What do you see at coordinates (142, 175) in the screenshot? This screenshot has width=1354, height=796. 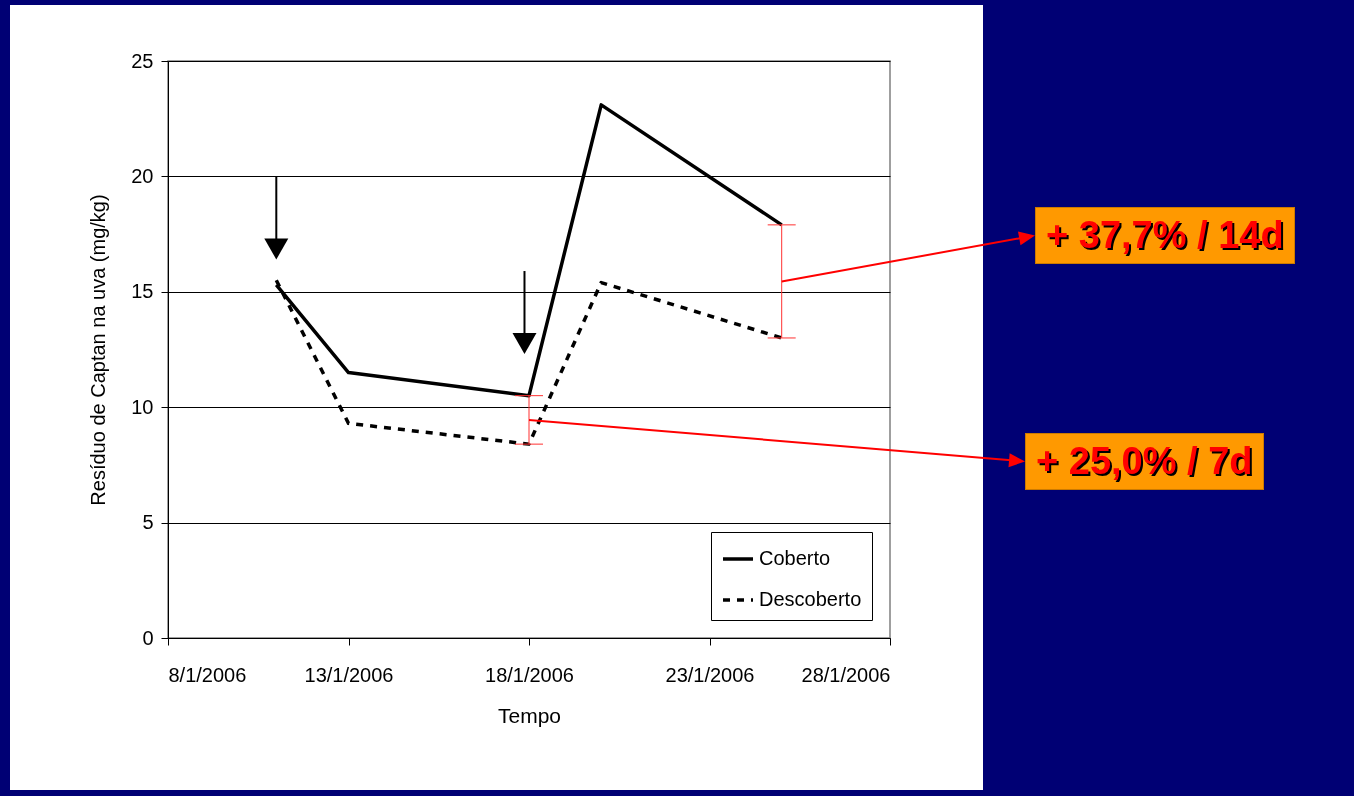 I see `y-tick-label: 20` at bounding box center [142, 175].